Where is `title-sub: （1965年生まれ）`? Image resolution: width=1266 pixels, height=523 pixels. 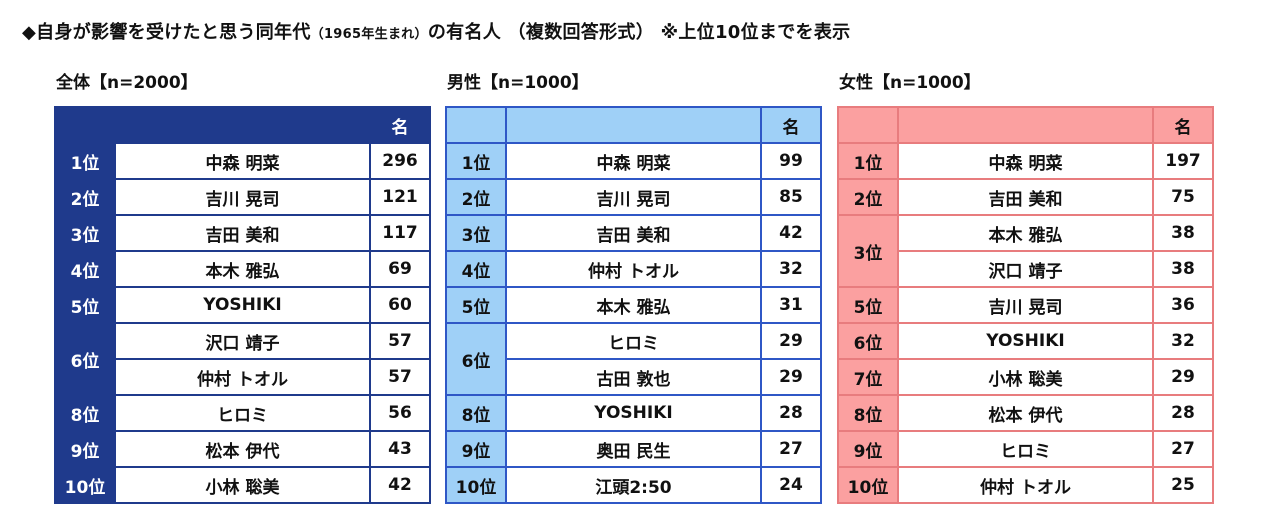 title-sub: （1965年生まれ） is located at coordinates (369, 34).